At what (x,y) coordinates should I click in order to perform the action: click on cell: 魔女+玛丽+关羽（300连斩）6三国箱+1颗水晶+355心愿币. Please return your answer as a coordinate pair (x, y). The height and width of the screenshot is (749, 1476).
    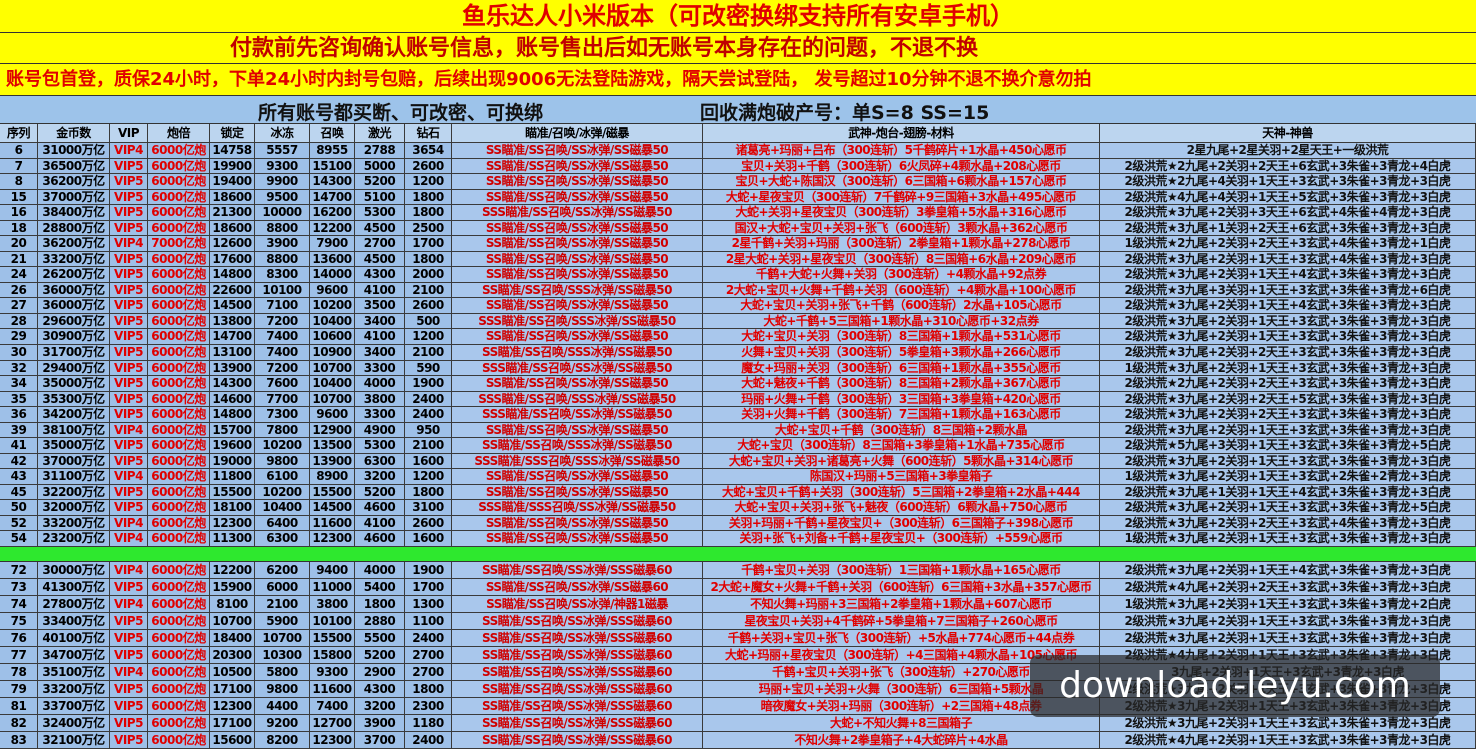
    Looking at the image, I should click on (901, 368).